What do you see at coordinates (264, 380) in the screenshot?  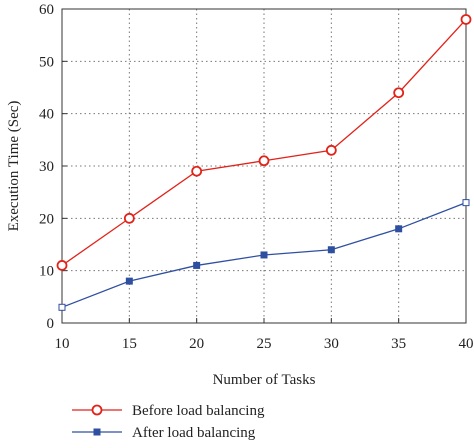 I see `x-axis-label: Number of Tasks` at bounding box center [264, 380].